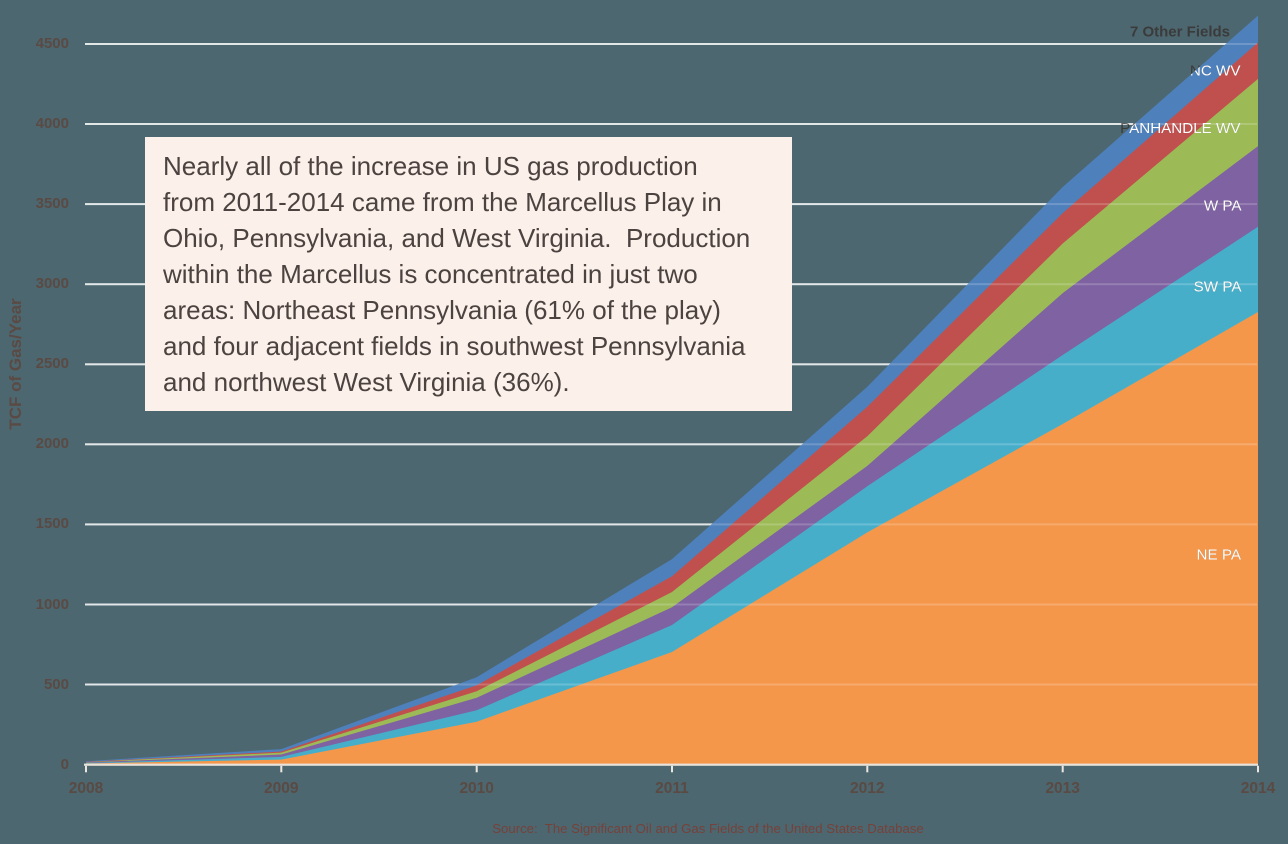 The image size is (1288, 844). I want to click on svg-text: 7 Other Fields, so click(1180, 32).